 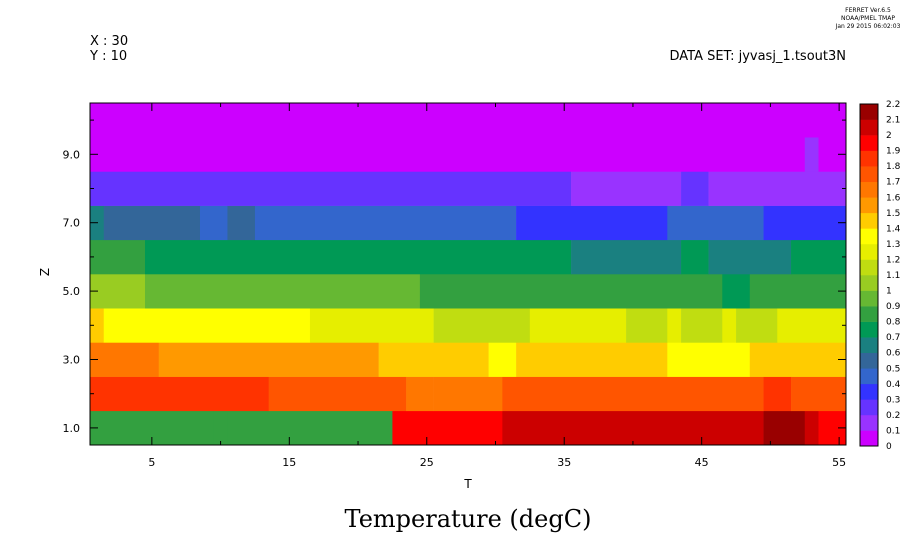 I want to click on colorbar-label: 0.2, so click(x=893, y=416).